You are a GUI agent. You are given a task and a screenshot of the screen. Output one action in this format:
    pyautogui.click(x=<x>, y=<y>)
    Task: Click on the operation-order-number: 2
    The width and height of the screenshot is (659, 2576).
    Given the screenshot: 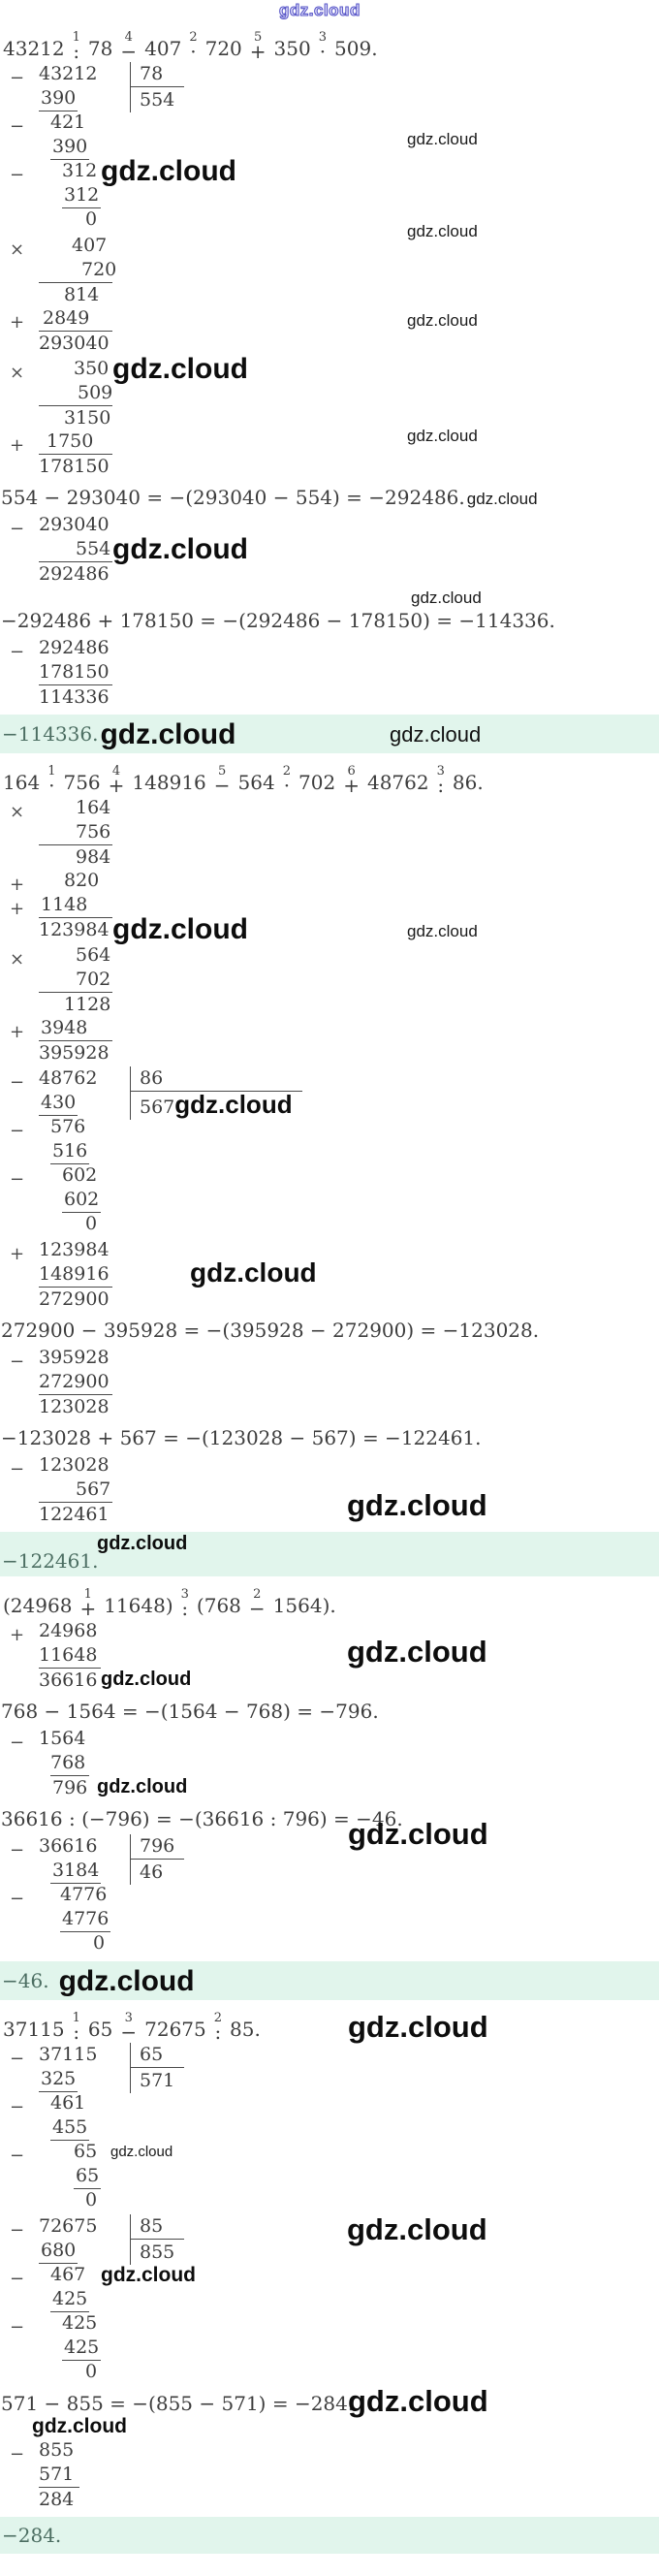 What is the action you would take?
    pyautogui.click(x=287, y=772)
    